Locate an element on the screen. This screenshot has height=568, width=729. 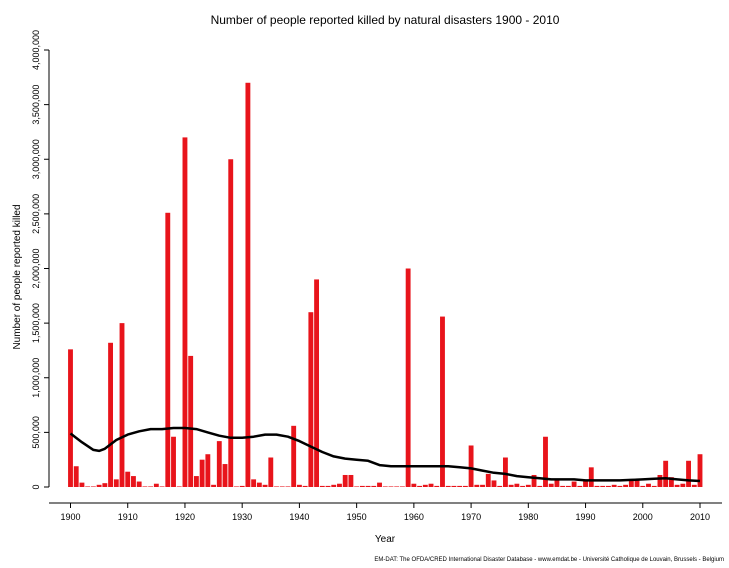
y-tick-label: 2,500,000 is located at coordinates (36, 214).